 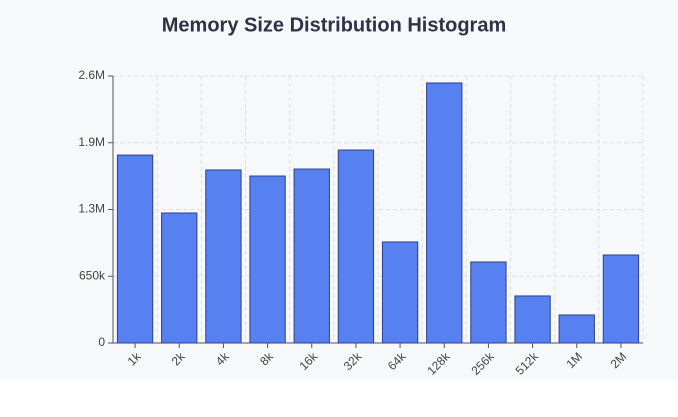 What do you see at coordinates (91, 142) in the screenshot?
I see `y-tick-label: 1.9M` at bounding box center [91, 142].